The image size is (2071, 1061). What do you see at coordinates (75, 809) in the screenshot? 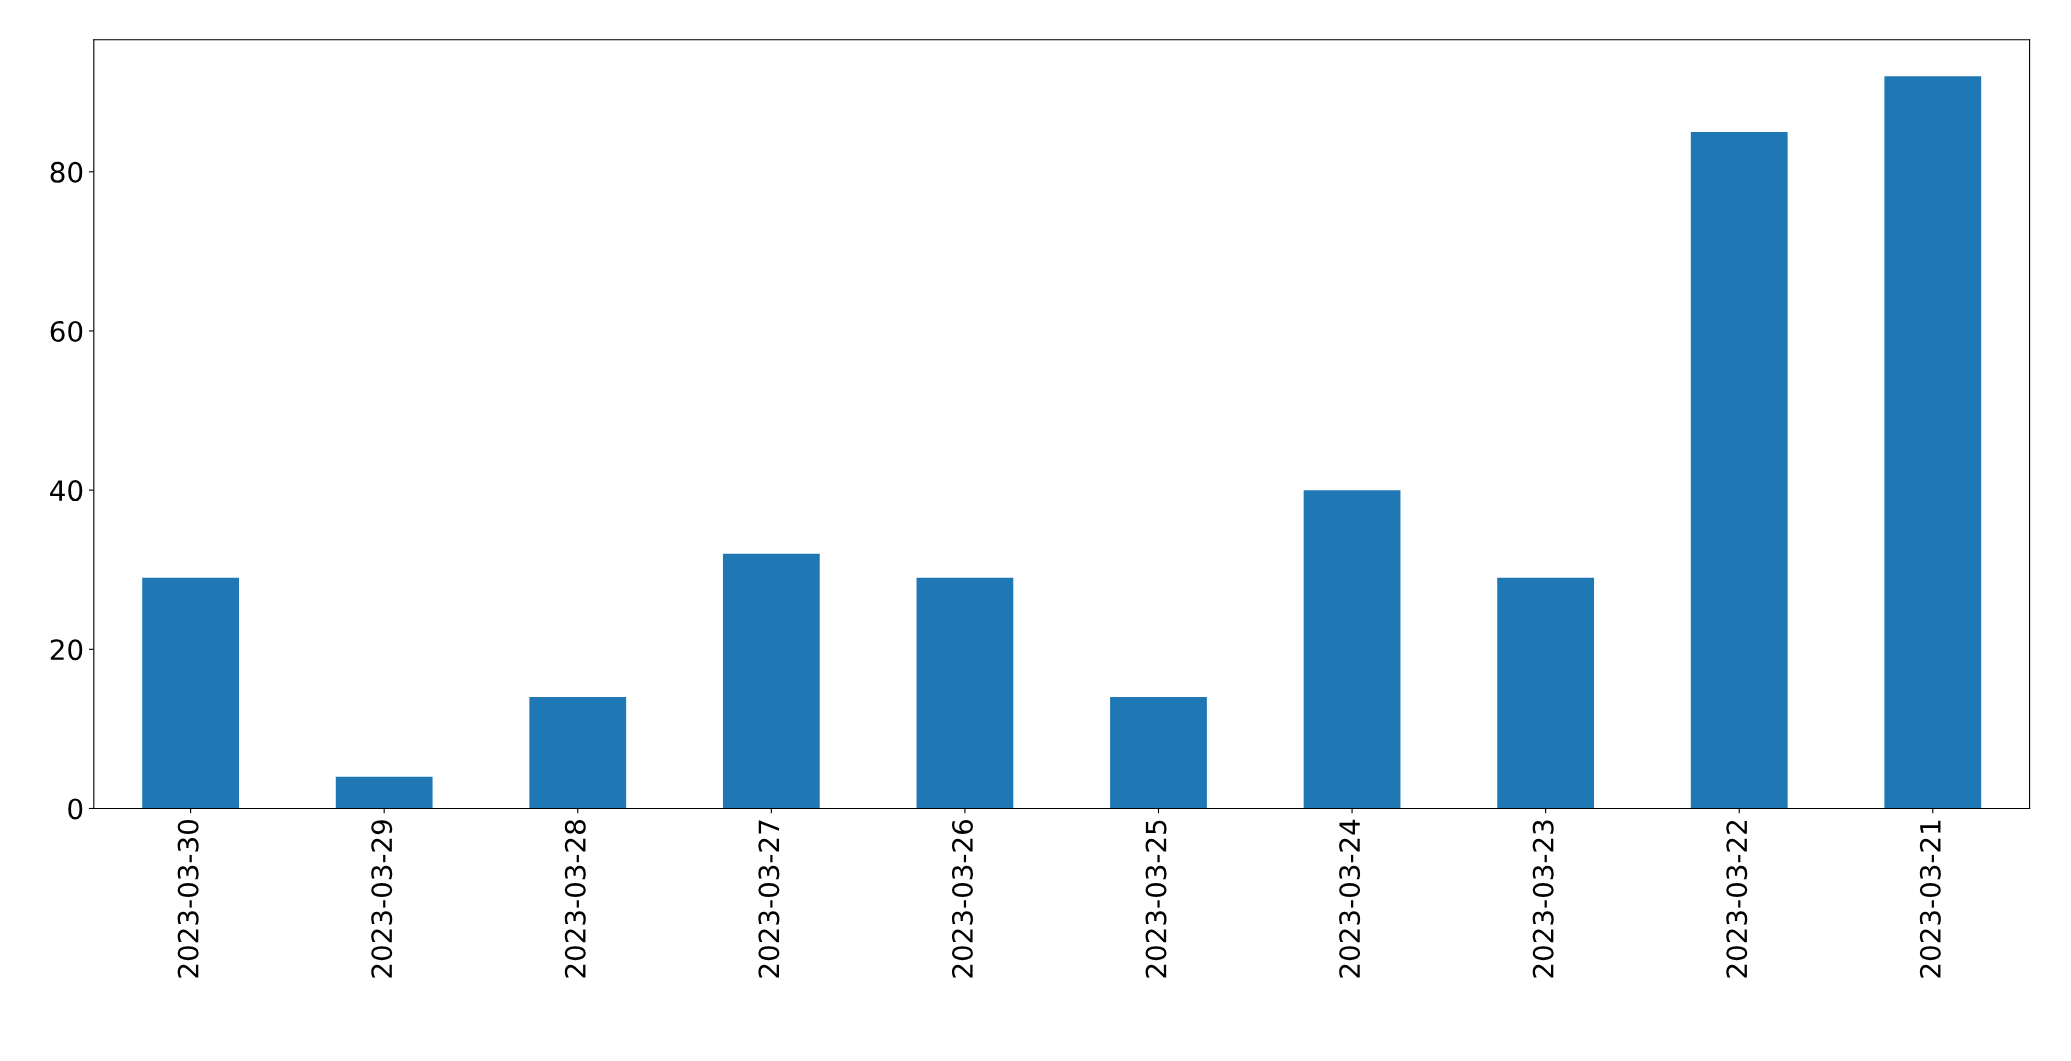
I see `y-tick-label: 0` at bounding box center [75, 809].